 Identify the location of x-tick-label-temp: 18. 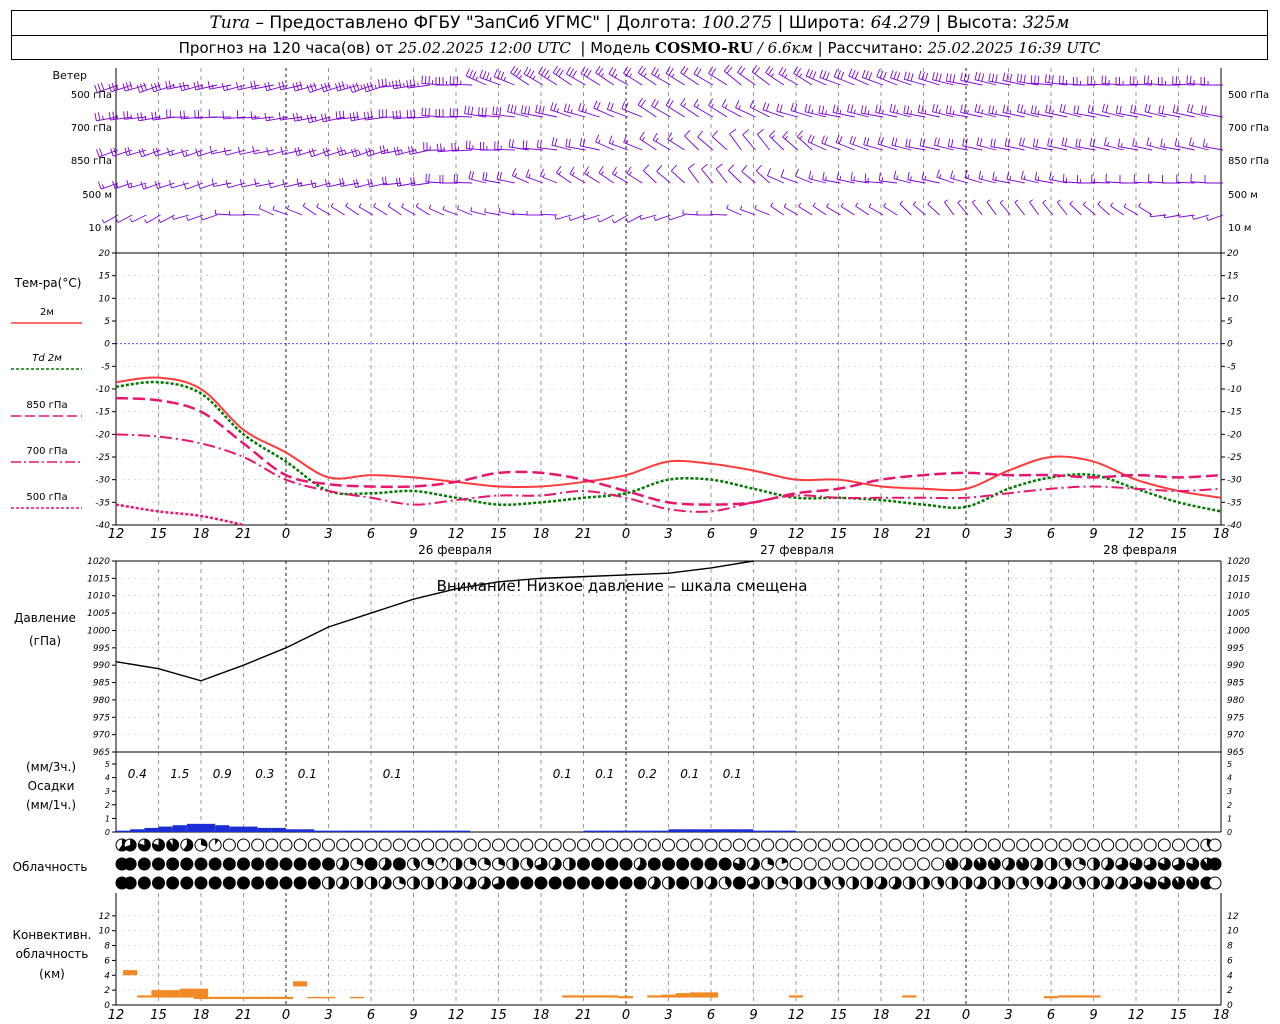
(541, 534).